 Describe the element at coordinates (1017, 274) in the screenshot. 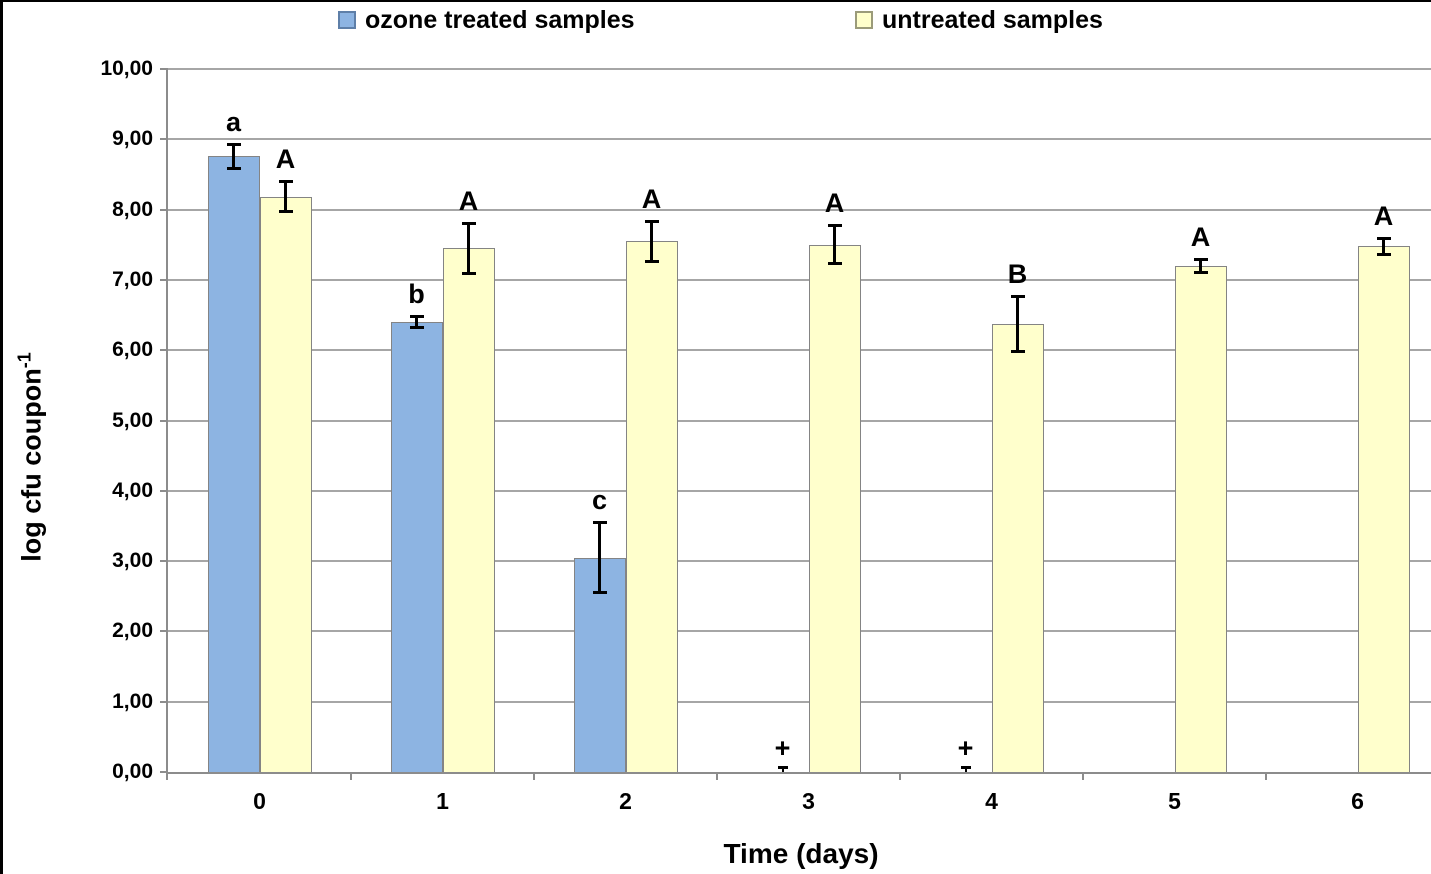

I see `significance-label: B` at that location.